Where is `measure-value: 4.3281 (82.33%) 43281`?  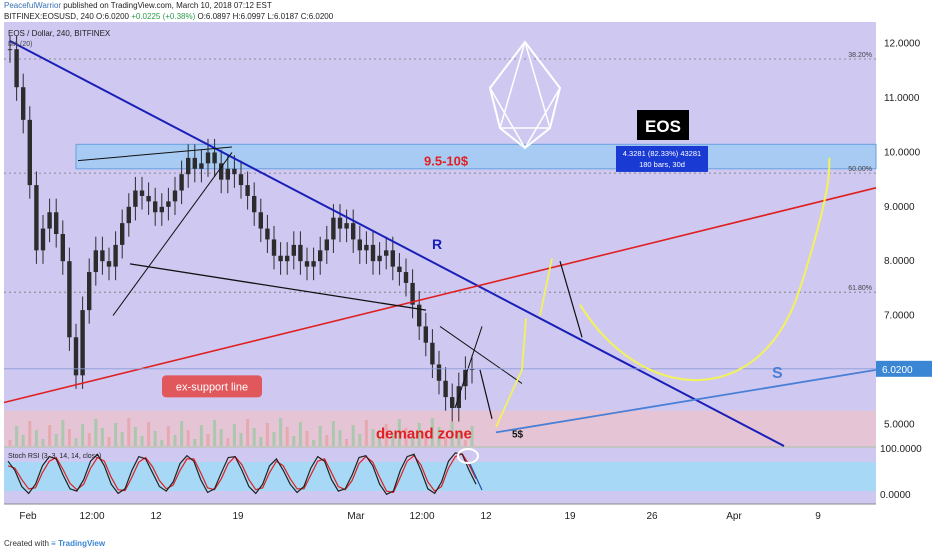 measure-value: 4.3281 (82.33%) 43281 is located at coordinates (662, 153).